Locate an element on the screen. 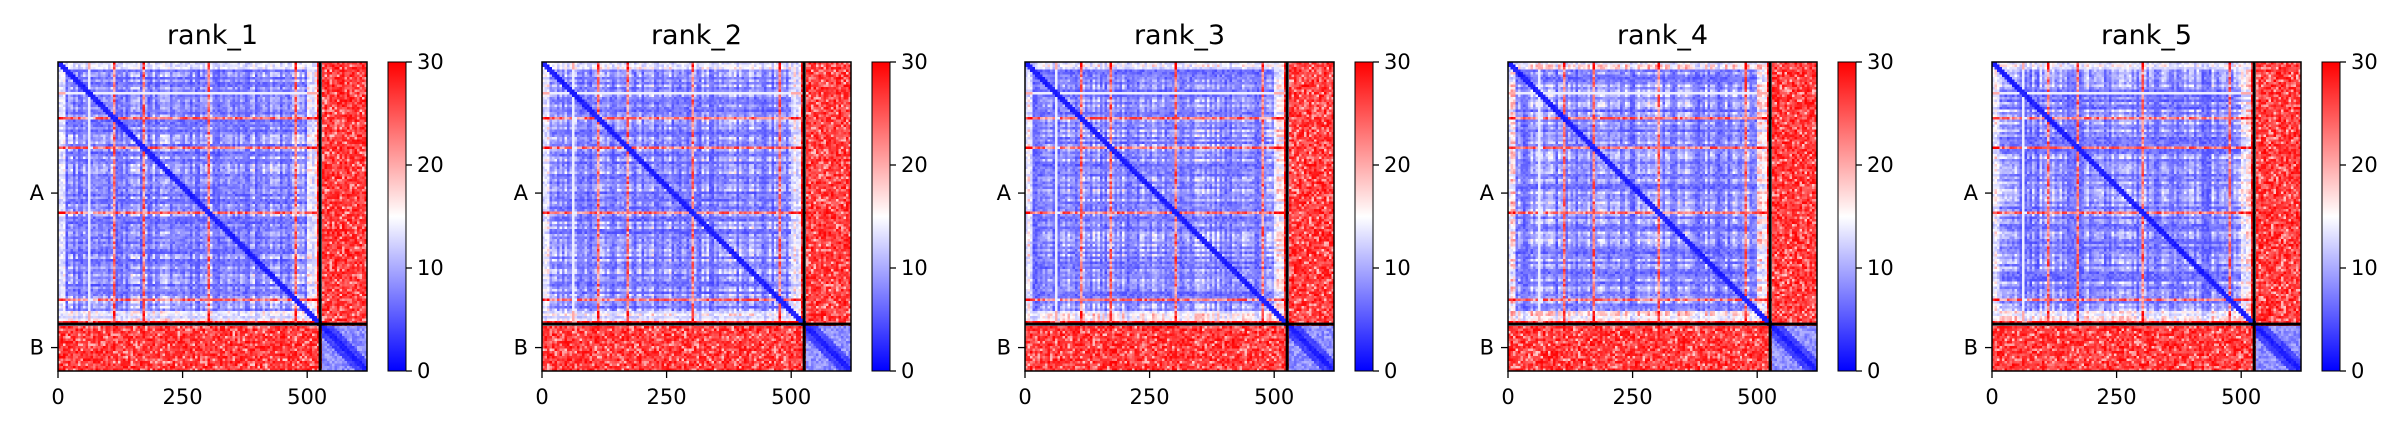 The image size is (2400, 438). panel-title: rank_2 is located at coordinates (696, 35).